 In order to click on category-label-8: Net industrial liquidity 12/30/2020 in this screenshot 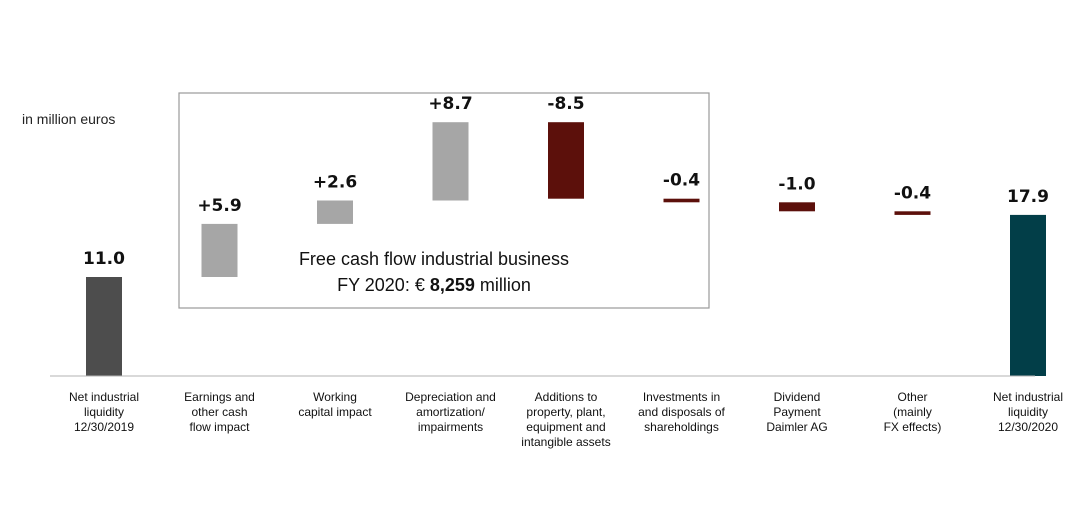, I will do `click(1028, 412)`.